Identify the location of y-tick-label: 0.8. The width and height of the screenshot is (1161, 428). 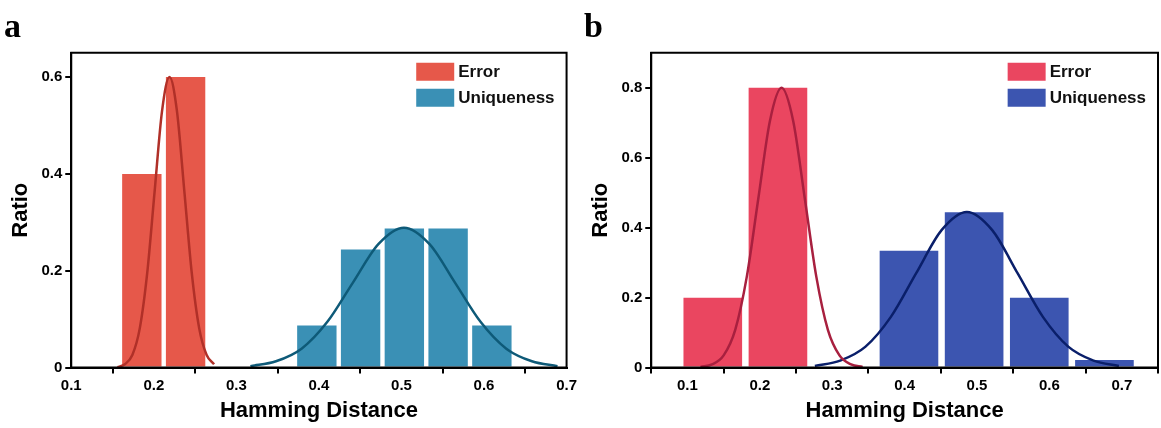
(632, 86).